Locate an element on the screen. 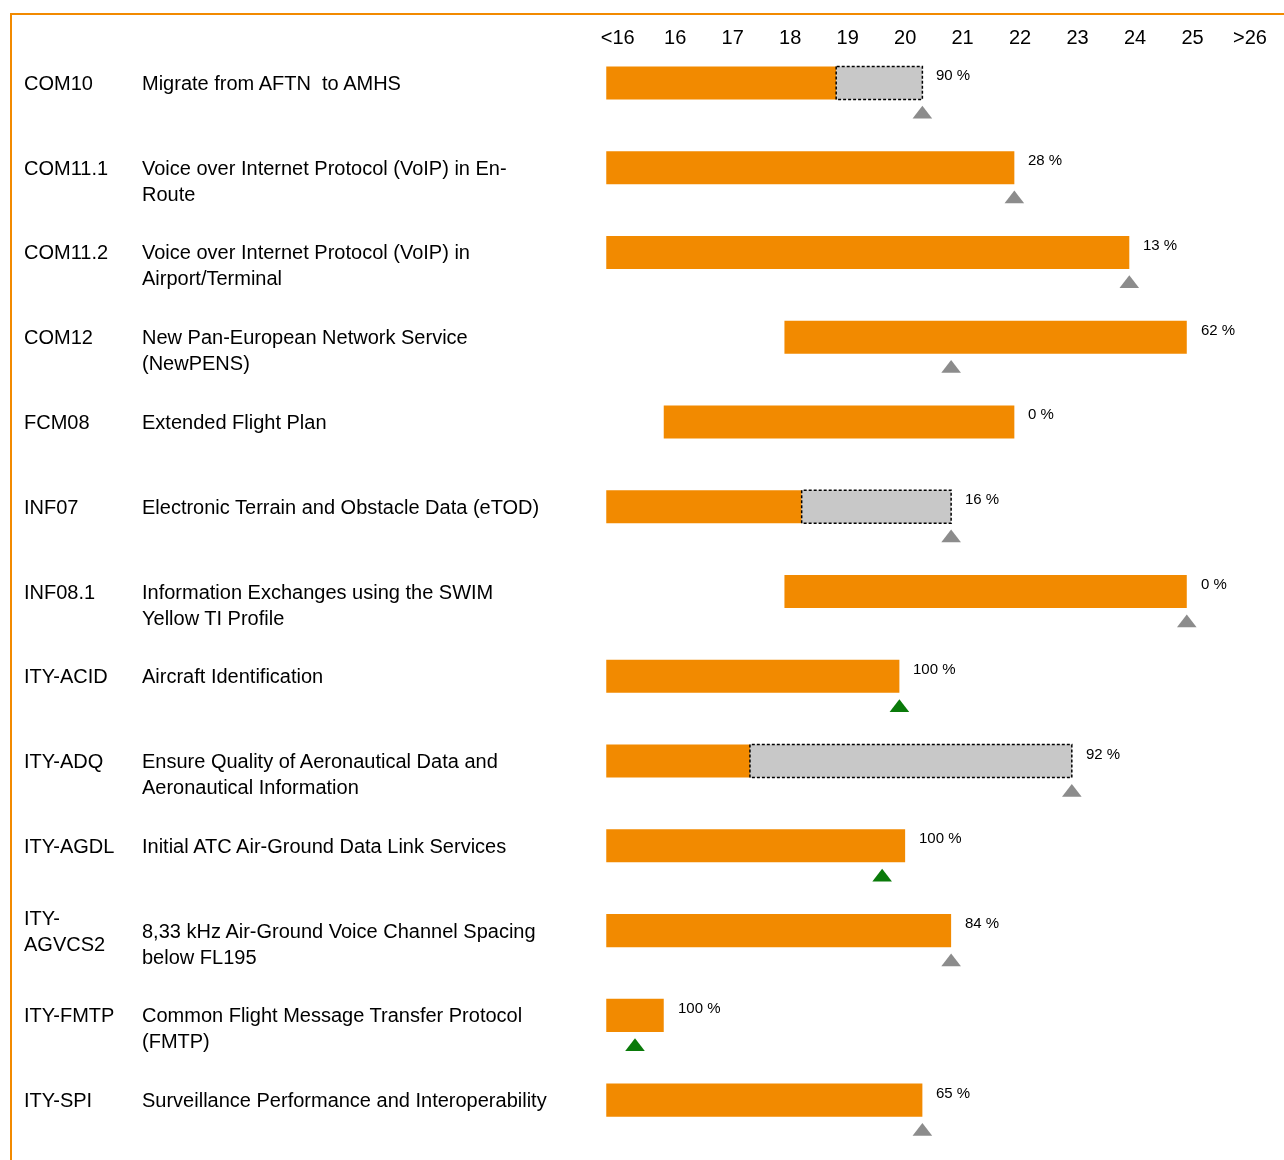 This screenshot has width=1284, height=1160. y-tick-label: ITY-ADQ is located at coordinates (64, 761).